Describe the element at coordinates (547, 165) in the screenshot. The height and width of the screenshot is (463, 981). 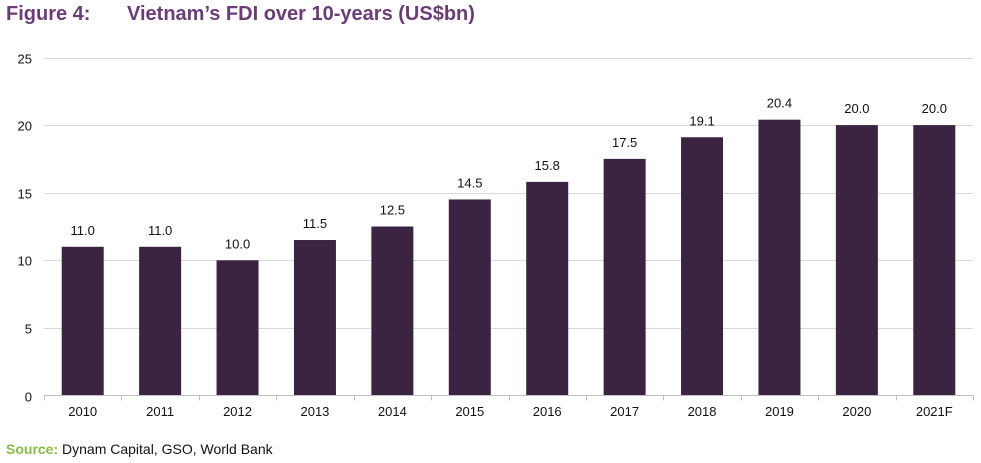
I see `data-label: 15.8` at that location.